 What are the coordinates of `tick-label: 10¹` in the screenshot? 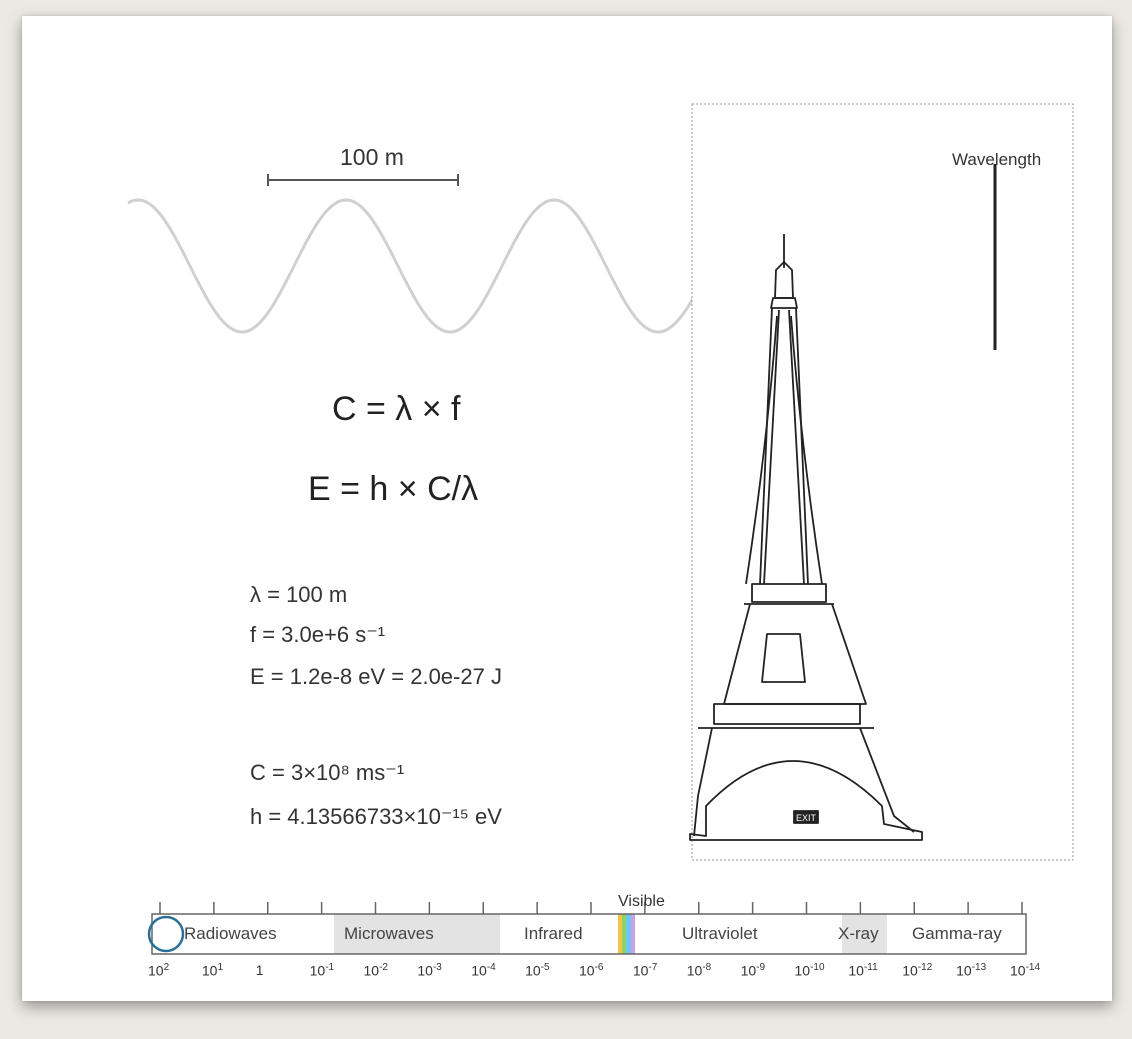 It's located at (212, 970).